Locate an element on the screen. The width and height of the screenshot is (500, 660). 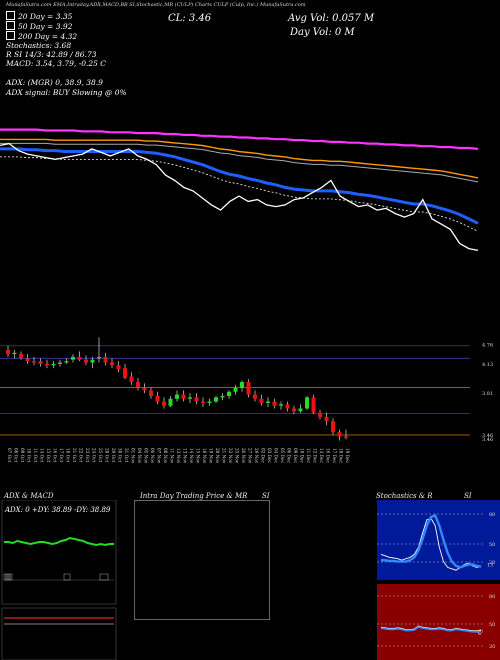
stochastics-readout: Stochastics: 3.68 is located at coordinates (39, 45).